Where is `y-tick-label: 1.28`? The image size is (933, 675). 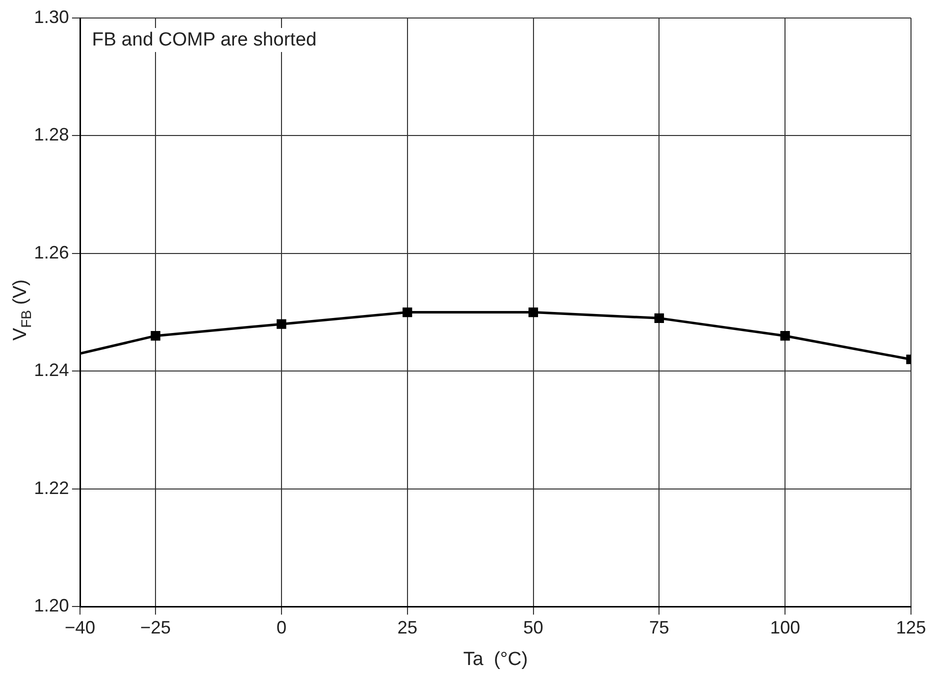
y-tick-label: 1.28 is located at coordinates (51, 134).